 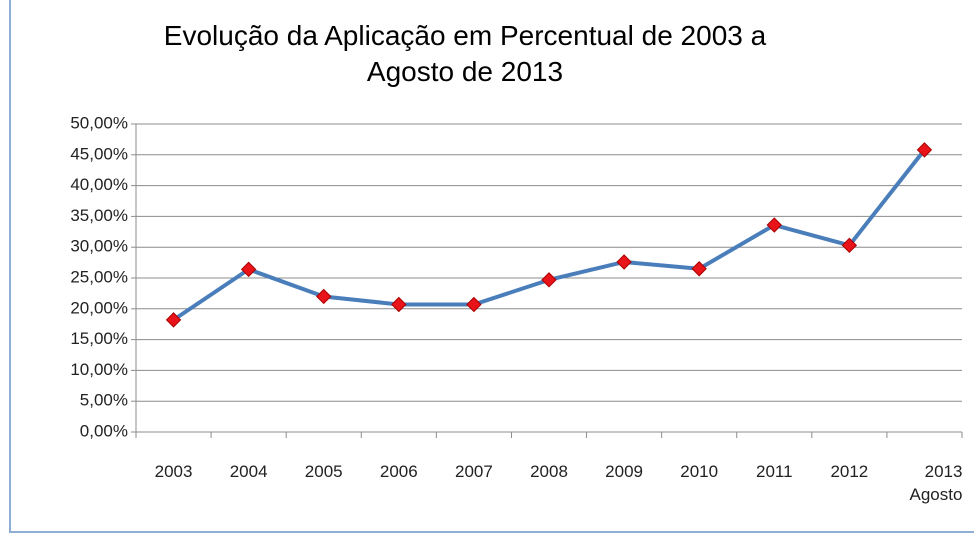 I want to click on y-tick-label: 15,00%, so click(x=99, y=338).